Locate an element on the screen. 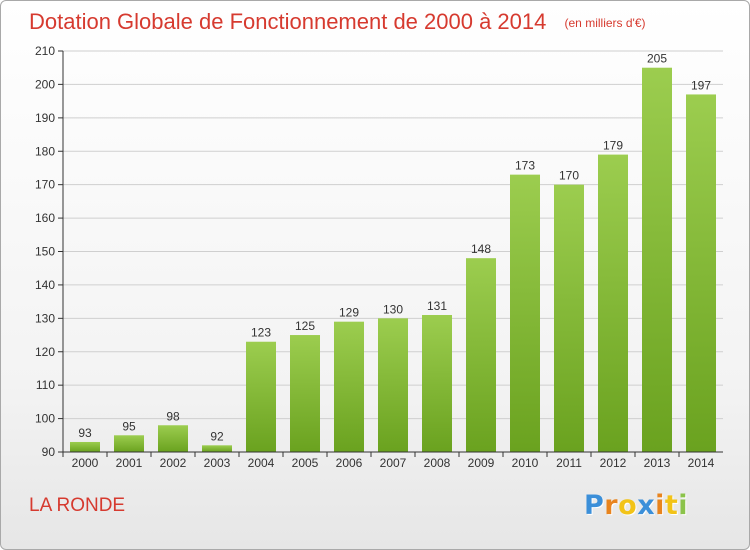 This screenshot has width=750, height=550. bar-2004 is located at coordinates (261, 396).